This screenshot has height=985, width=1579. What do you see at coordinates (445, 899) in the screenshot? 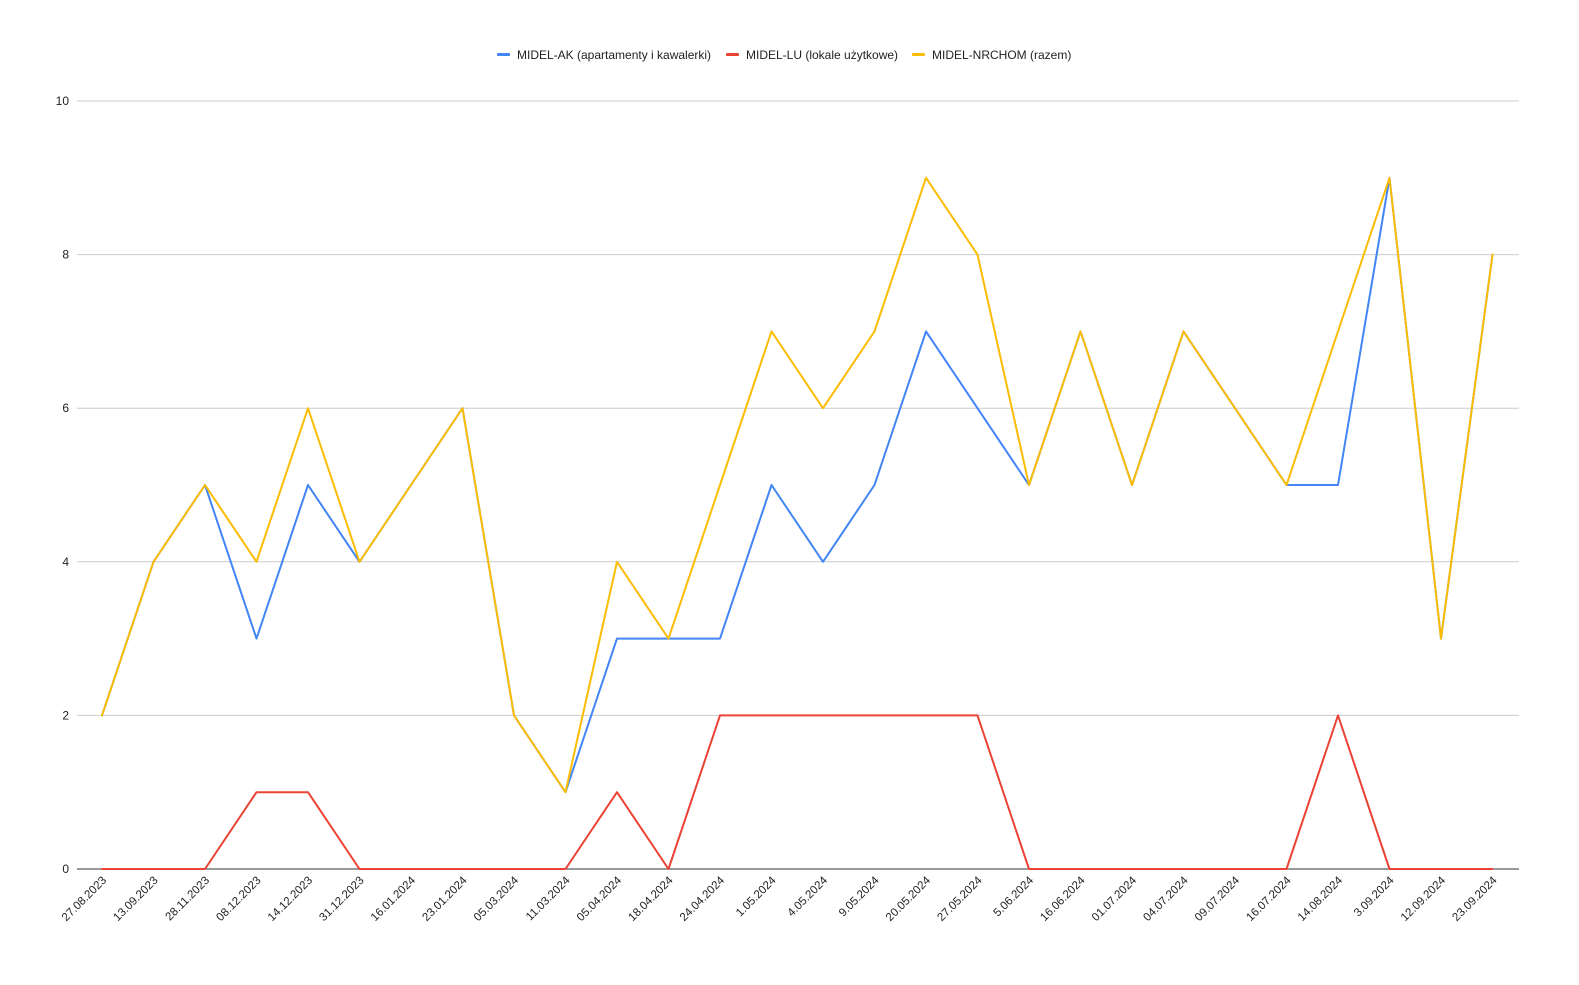
I see `x-tick-label: 23.01.2024` at bounding box center [445, 899].